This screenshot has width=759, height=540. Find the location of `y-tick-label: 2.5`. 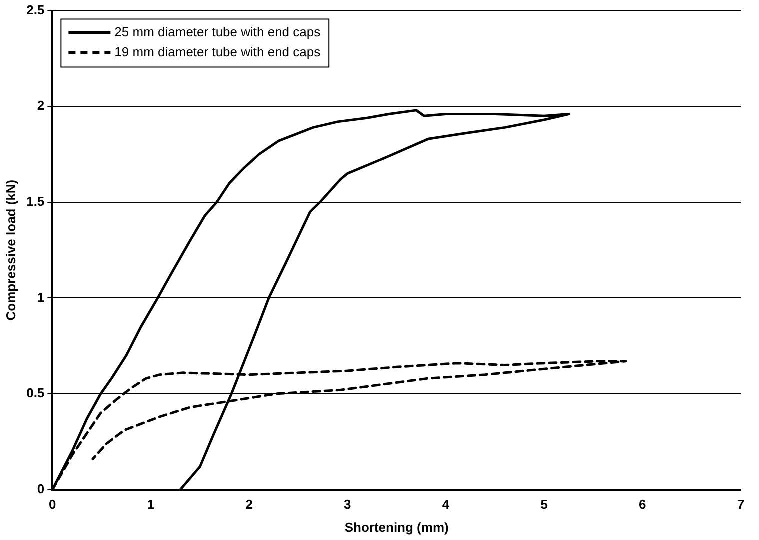

y-tick-label: 2.5 is located at coordinates (35, 10).